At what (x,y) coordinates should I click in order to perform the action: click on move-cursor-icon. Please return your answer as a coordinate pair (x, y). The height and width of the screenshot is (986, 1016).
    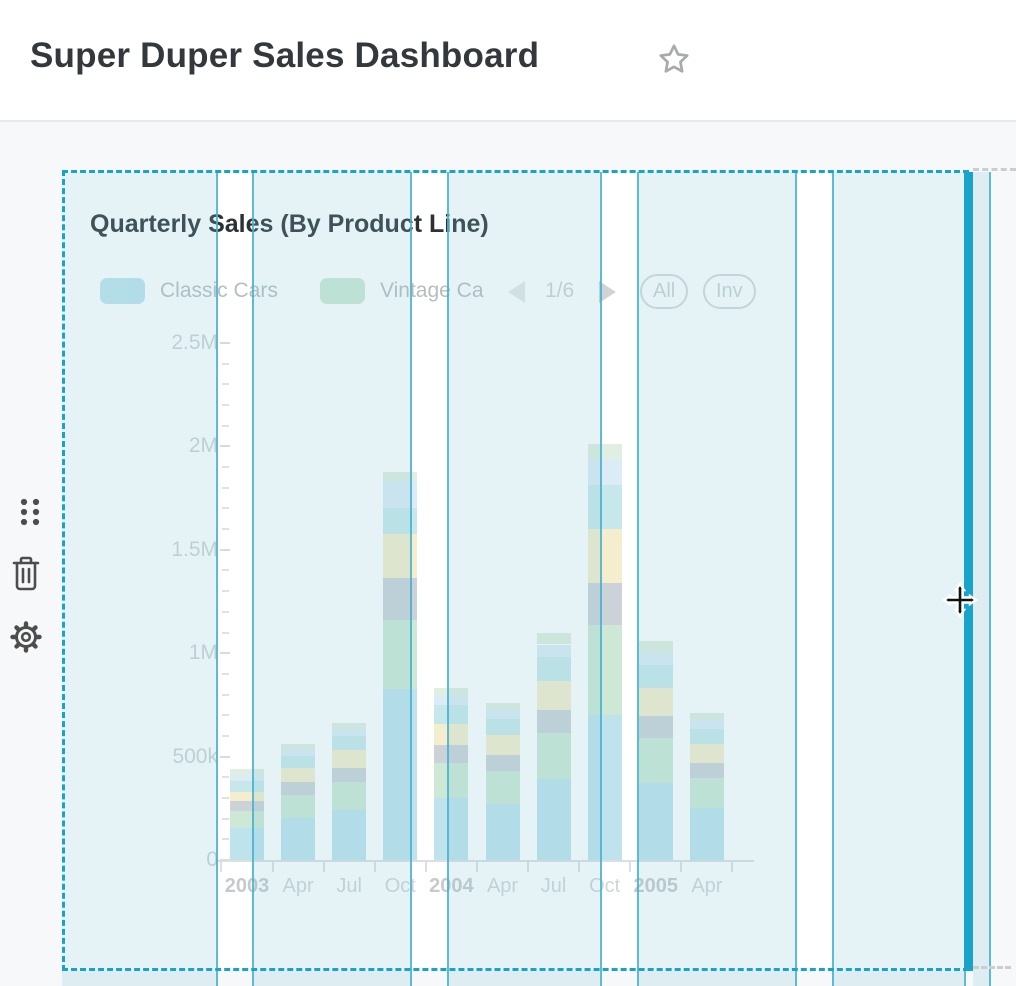
    Looking at the image, I should click on (960, 600).